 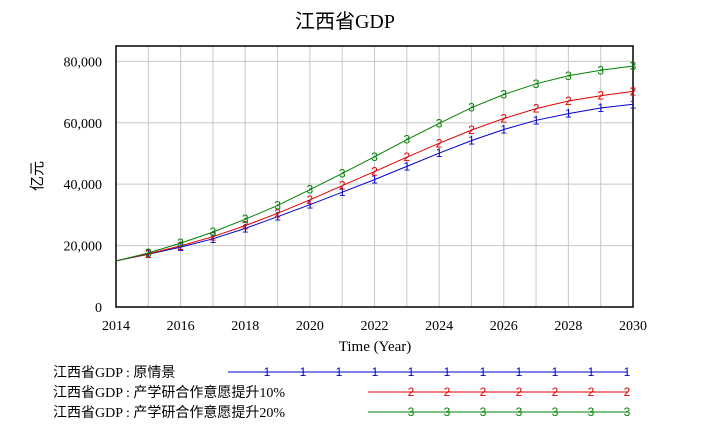 I want to click on legend-label-2: 江西省GDP : 产学研合作意愿提升10%, so click(x=169, y=392).